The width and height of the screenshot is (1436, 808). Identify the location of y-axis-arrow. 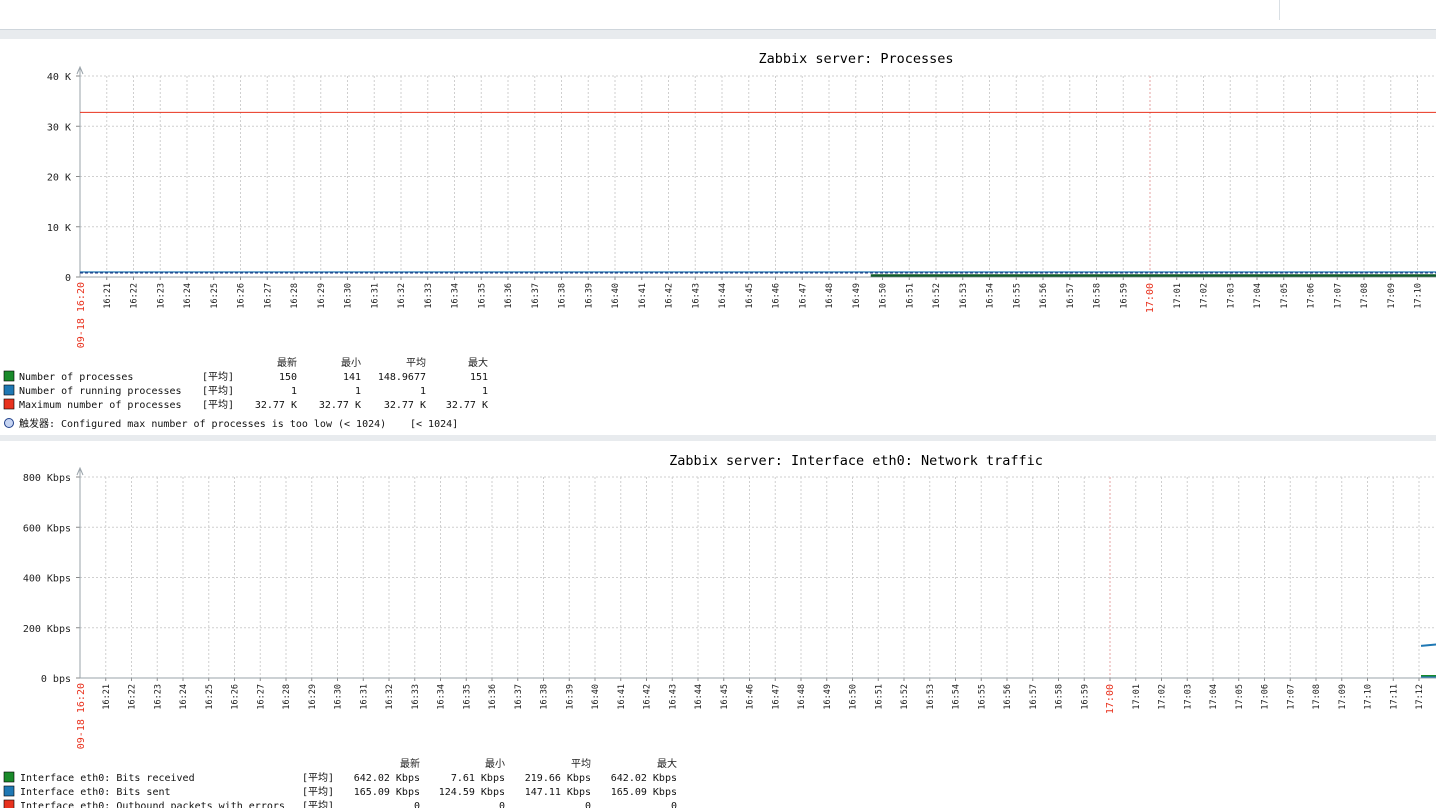
(80, 70).